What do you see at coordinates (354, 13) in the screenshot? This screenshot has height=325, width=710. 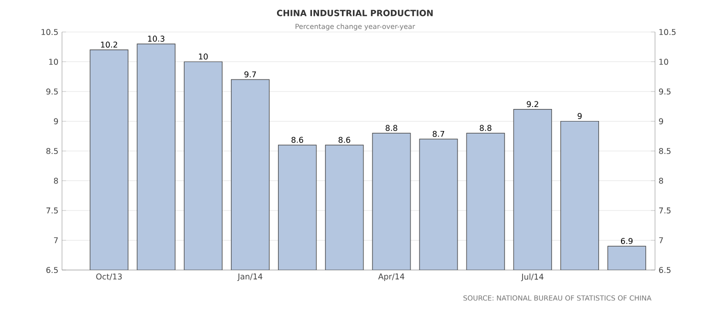 I see `chart-title: CHINA INDUSTRIAL PRODUCTION` at bounding box center [354, 13].